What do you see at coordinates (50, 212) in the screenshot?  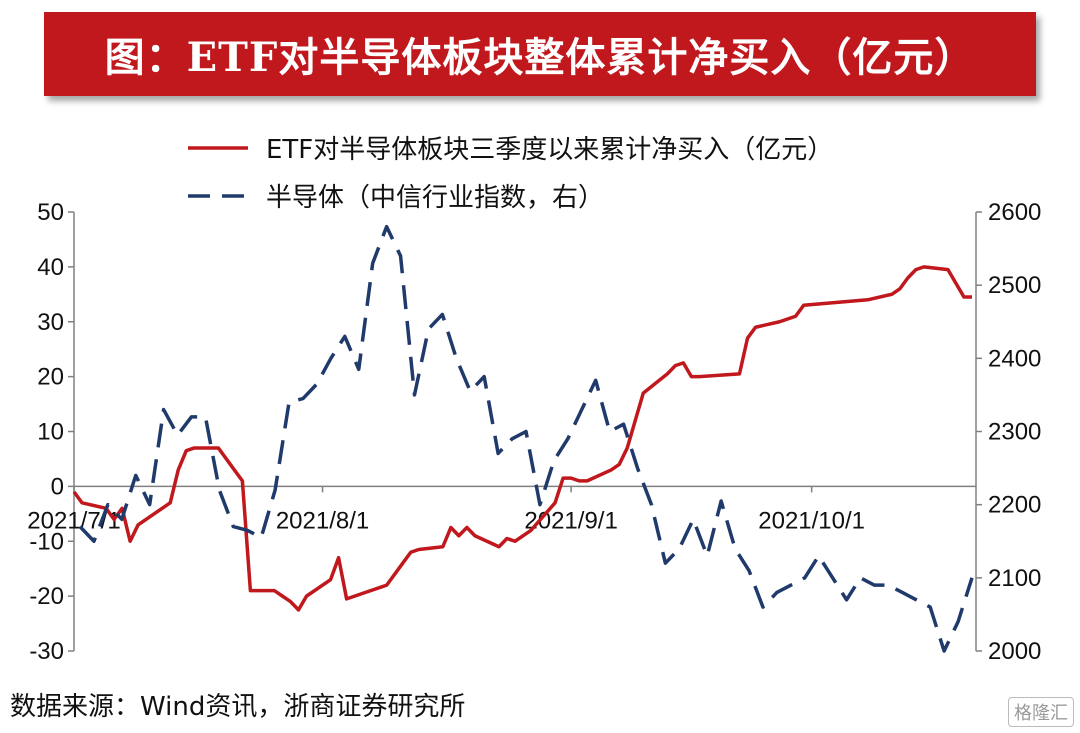 I see `left-tick-label: 50` at bounding box center [50, 212].